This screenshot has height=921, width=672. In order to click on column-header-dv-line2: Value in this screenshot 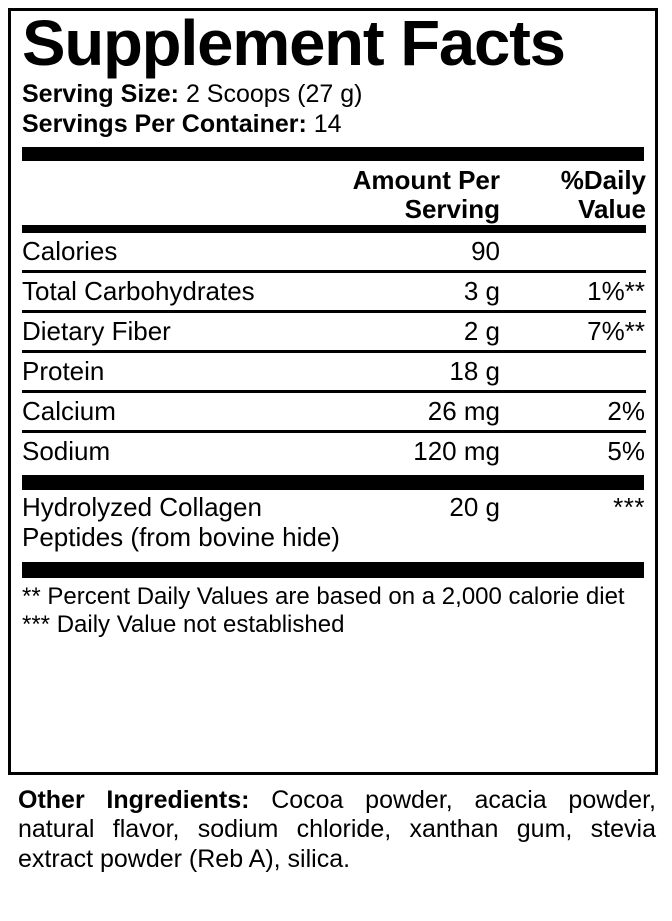, I will do `click(612, 208)`.